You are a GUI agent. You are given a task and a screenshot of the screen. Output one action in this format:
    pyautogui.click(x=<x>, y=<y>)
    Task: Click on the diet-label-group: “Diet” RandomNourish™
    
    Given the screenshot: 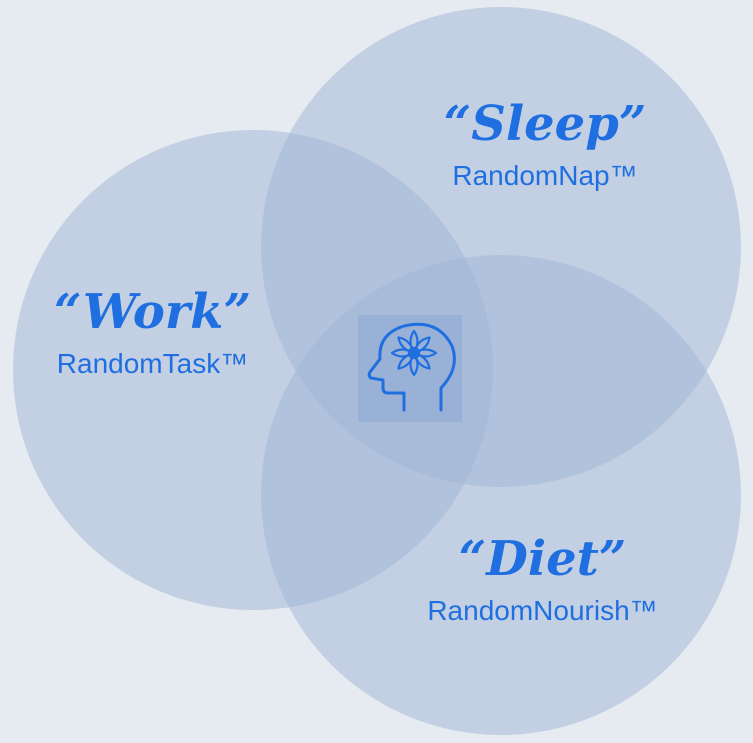 What is the action you would take?
    pyautogui.click(x=542, y=580)
    